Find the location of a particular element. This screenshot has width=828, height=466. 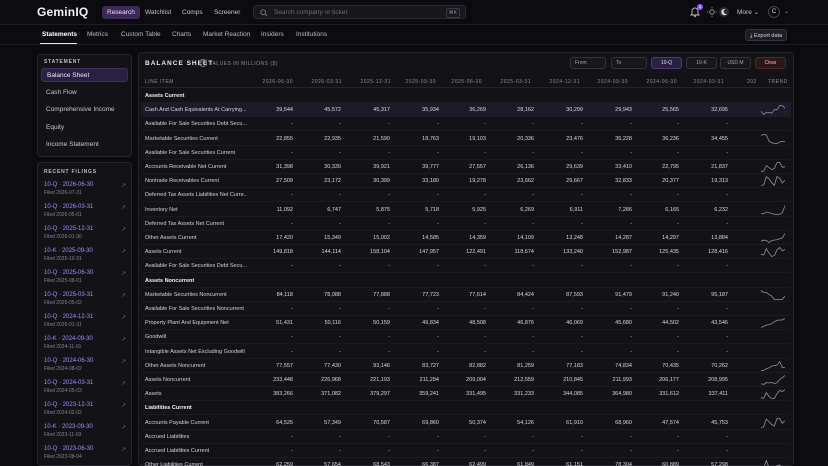

column-header-period: 2026-03-31 is located at coordinates (326, 82).